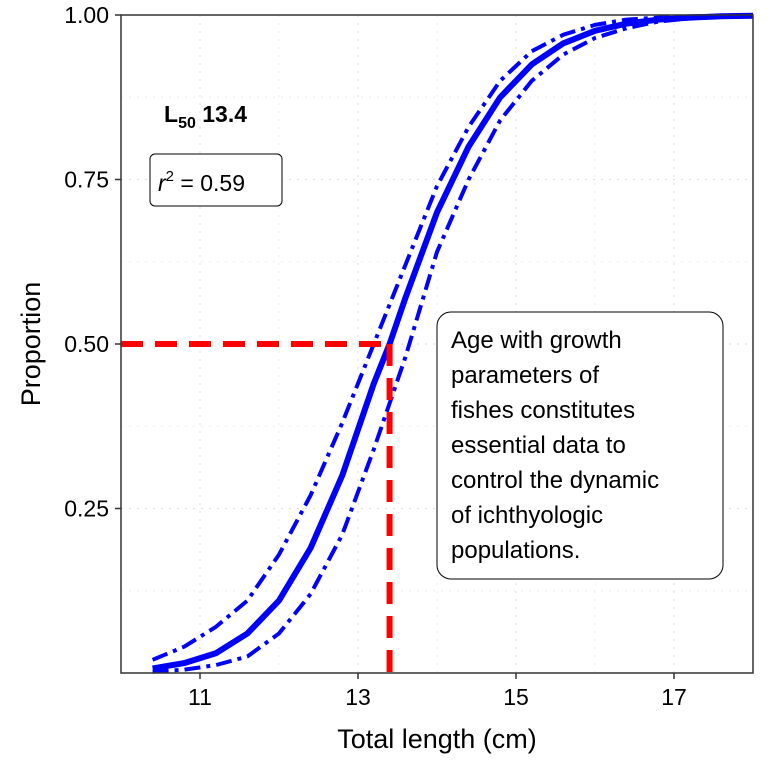 The height and width of the screenshot is (768, 768). Describe the element at coordinates (86, 15) in the screenshot. I see `y-tick-label: 1.00` at that location.